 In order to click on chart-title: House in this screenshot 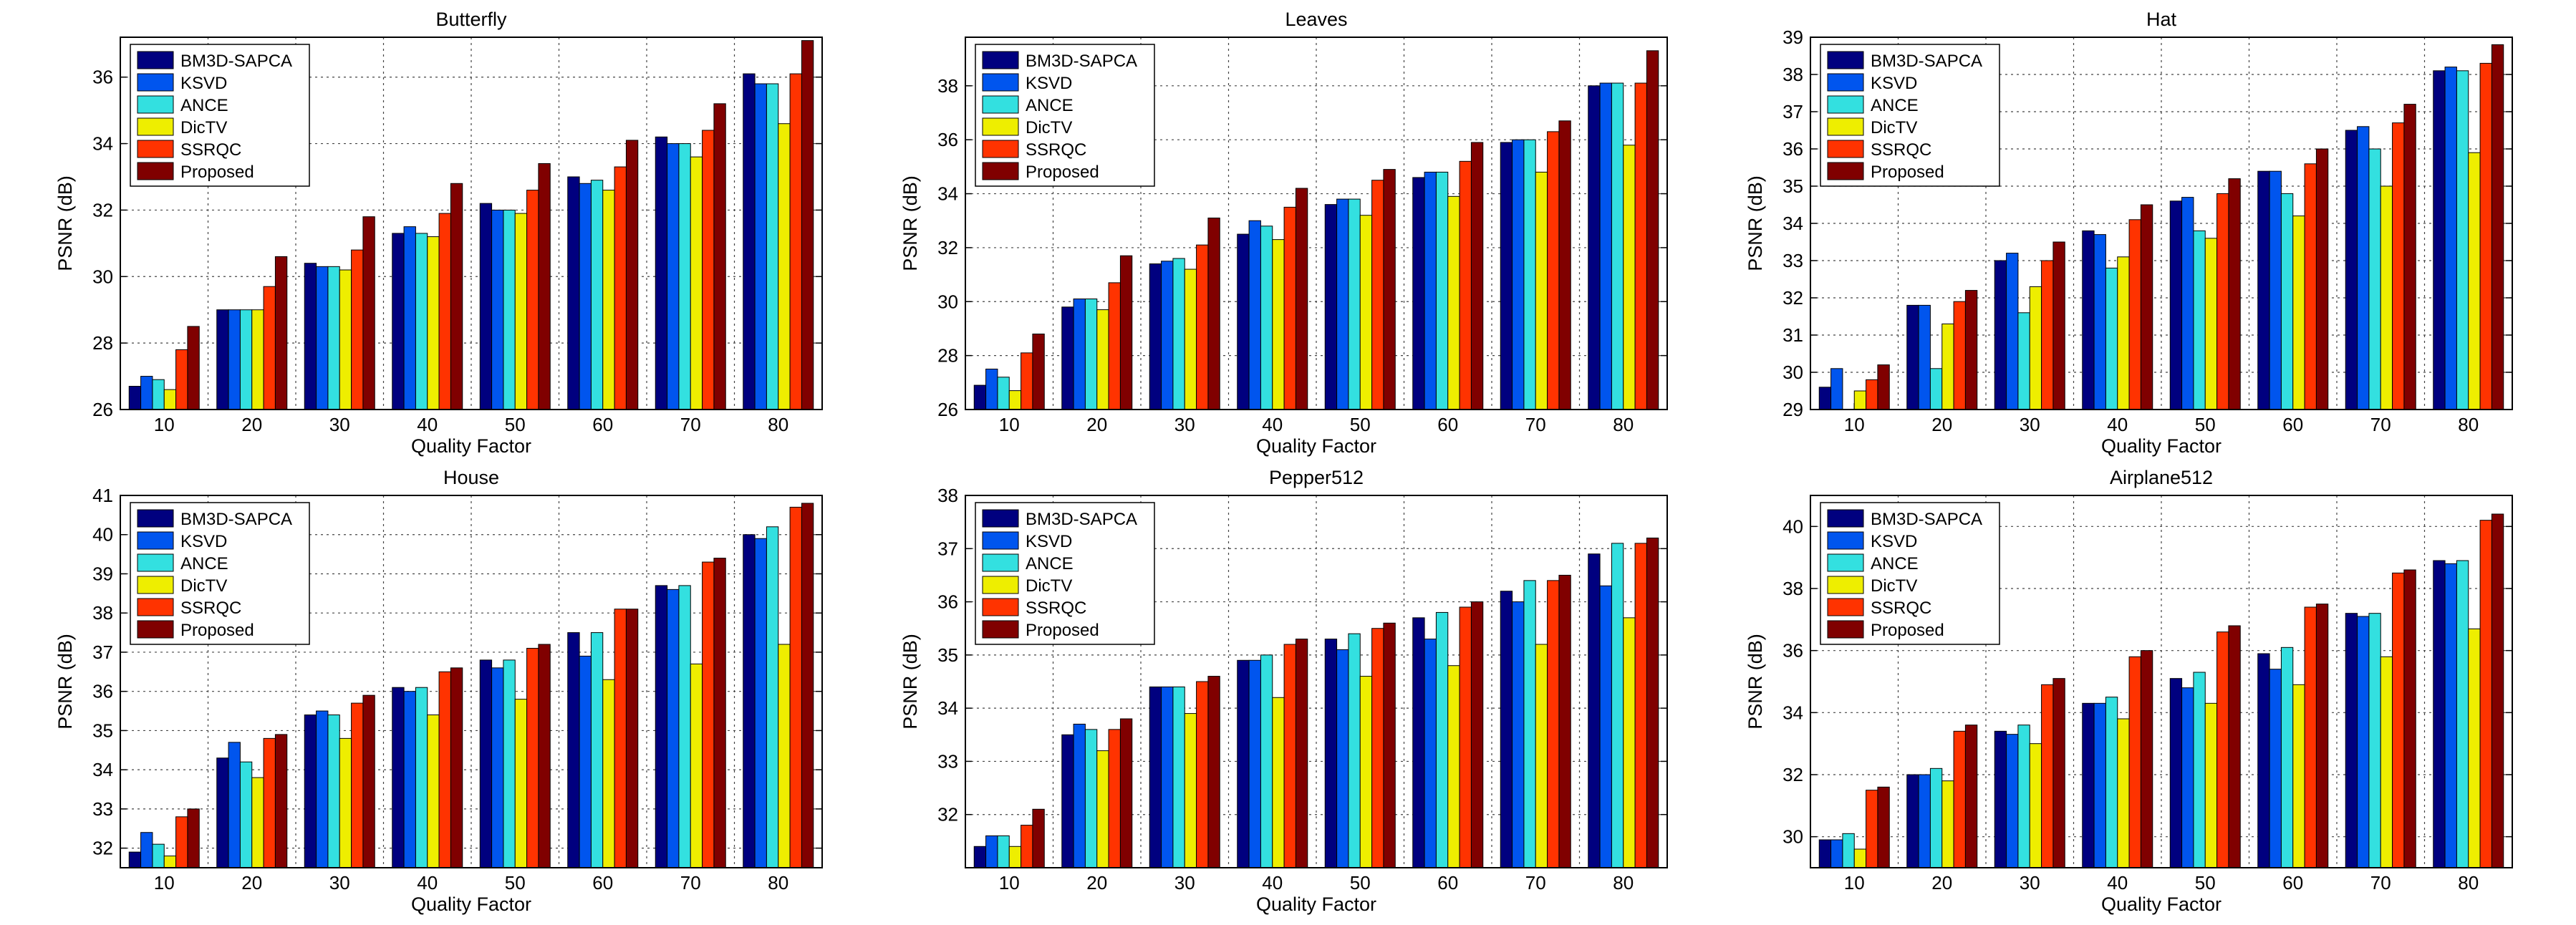, I will do `click(471, 478)`.